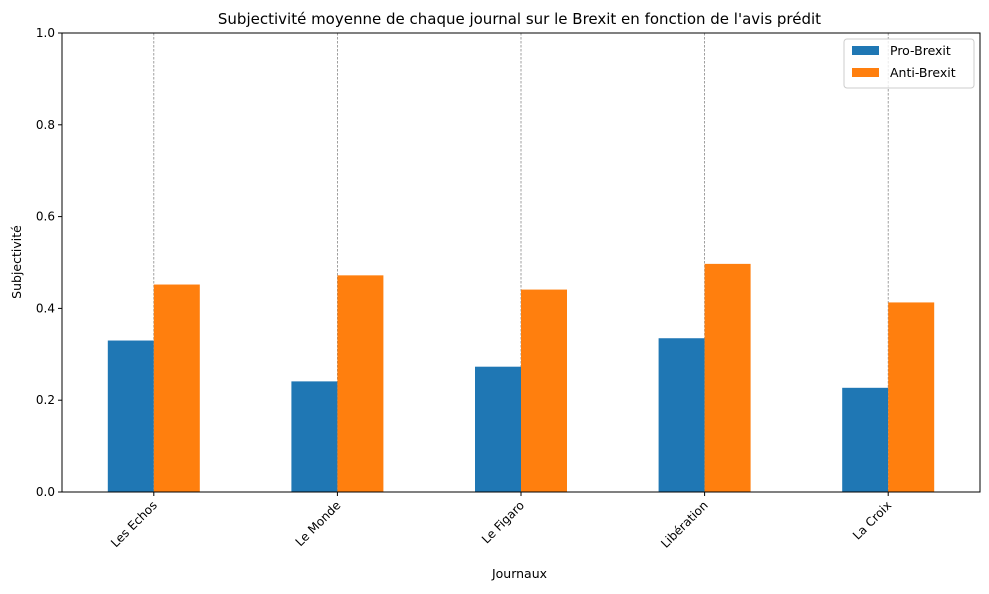  I want to click on x-tick-label: Le Figaro, so click(503, 522).